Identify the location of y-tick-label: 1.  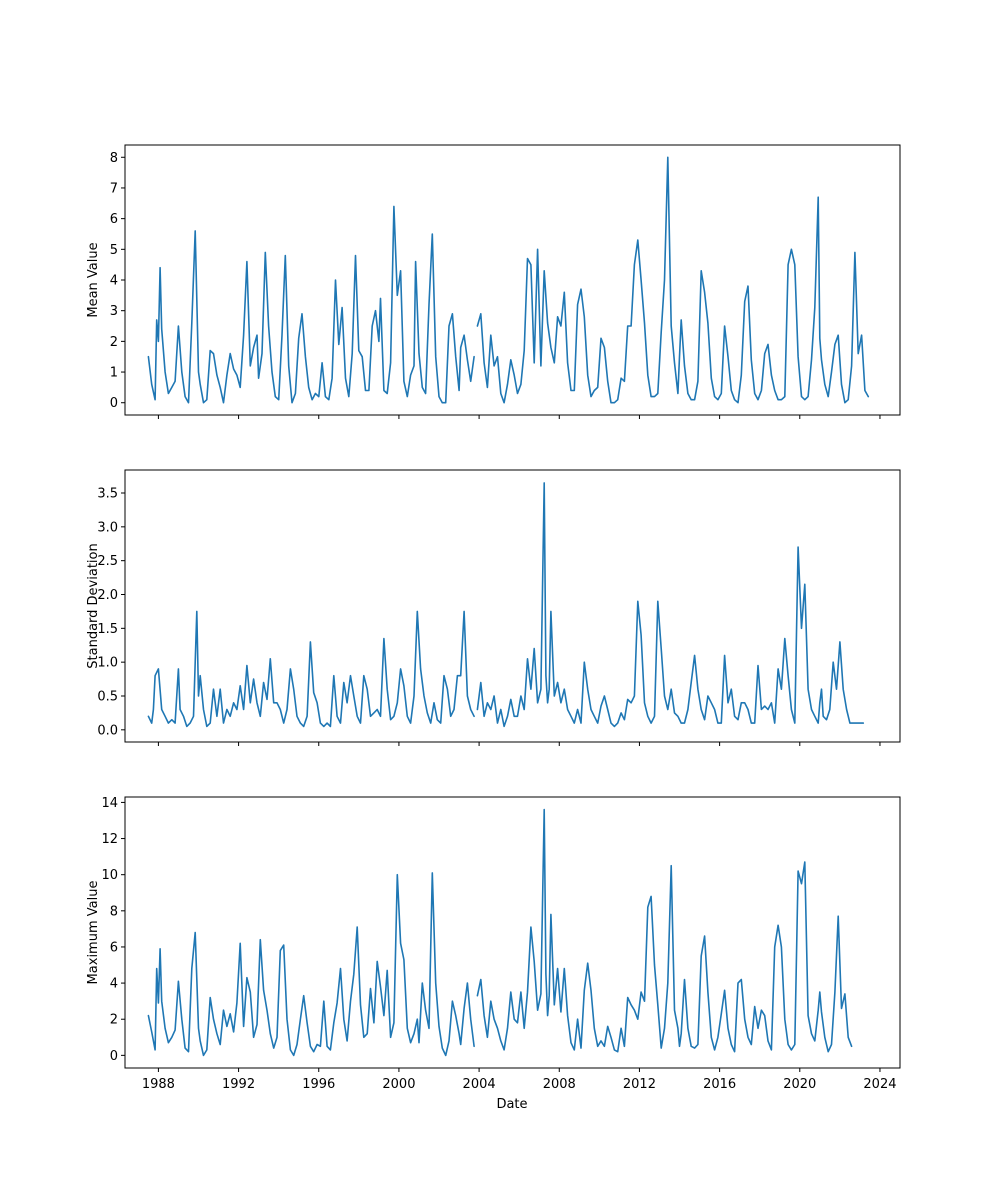
(114, 373).